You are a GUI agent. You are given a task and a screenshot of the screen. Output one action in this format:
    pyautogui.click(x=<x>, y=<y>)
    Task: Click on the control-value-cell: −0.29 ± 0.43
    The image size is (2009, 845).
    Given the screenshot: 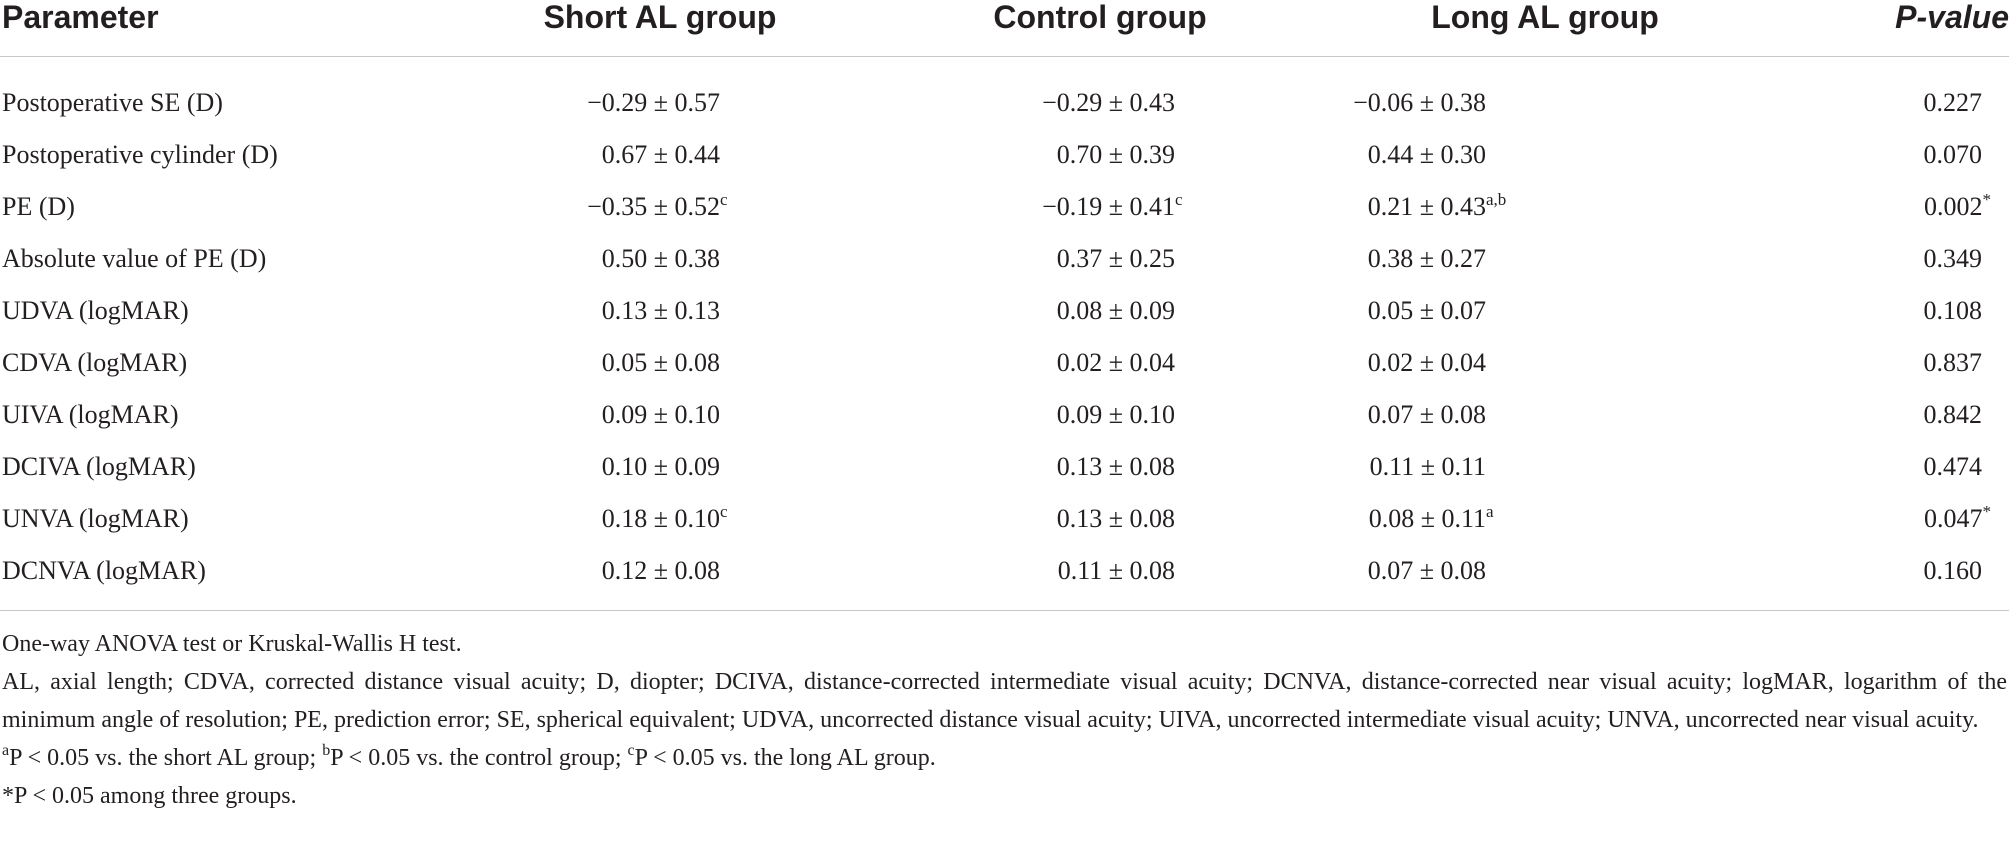 What is the action you would take?
    pyautogui.click(x=1100, y=103)
    